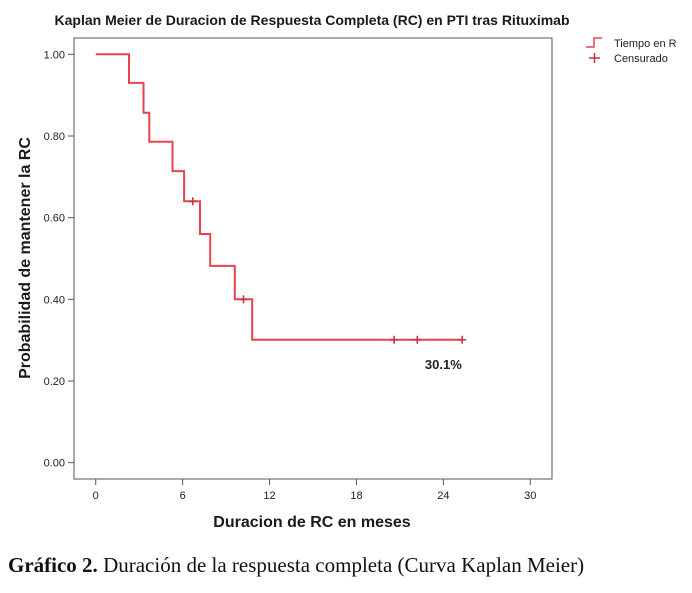 The image size is (692, 593). Describe the element at coordinates (443, 496) in the screenshot. I see `x-tick-label: 24` at that location.